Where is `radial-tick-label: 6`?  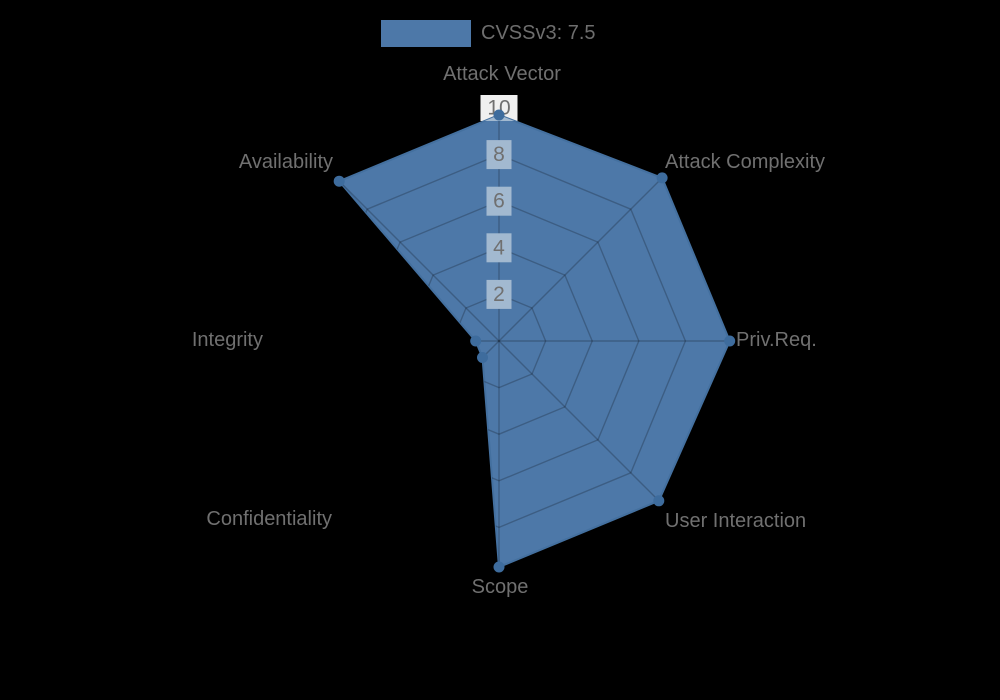 radial-tick-label: 6 is located at coordinates (499, 201).